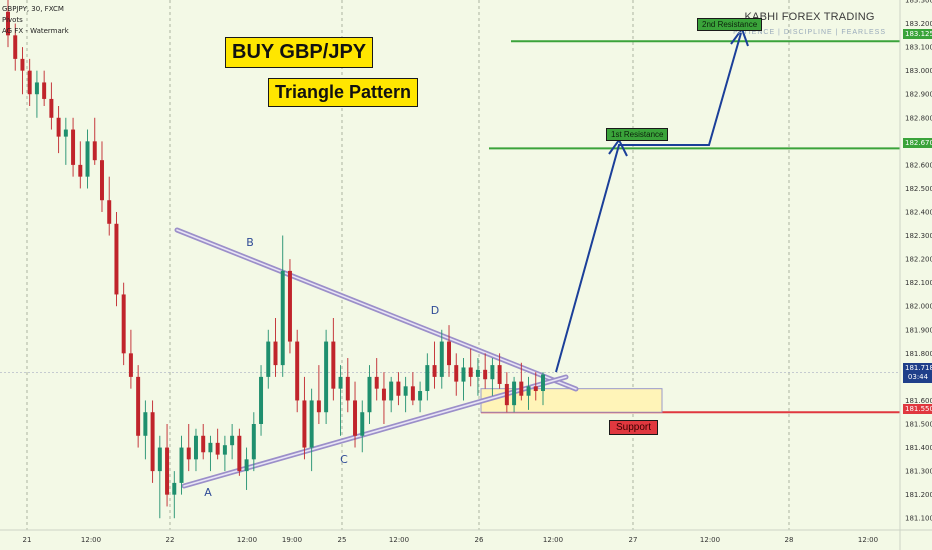  What do you see at coordinates (299, 52) in the screenshot?
I see `main-title: BUY GBP/JPY` at bounding box center [299, 52].